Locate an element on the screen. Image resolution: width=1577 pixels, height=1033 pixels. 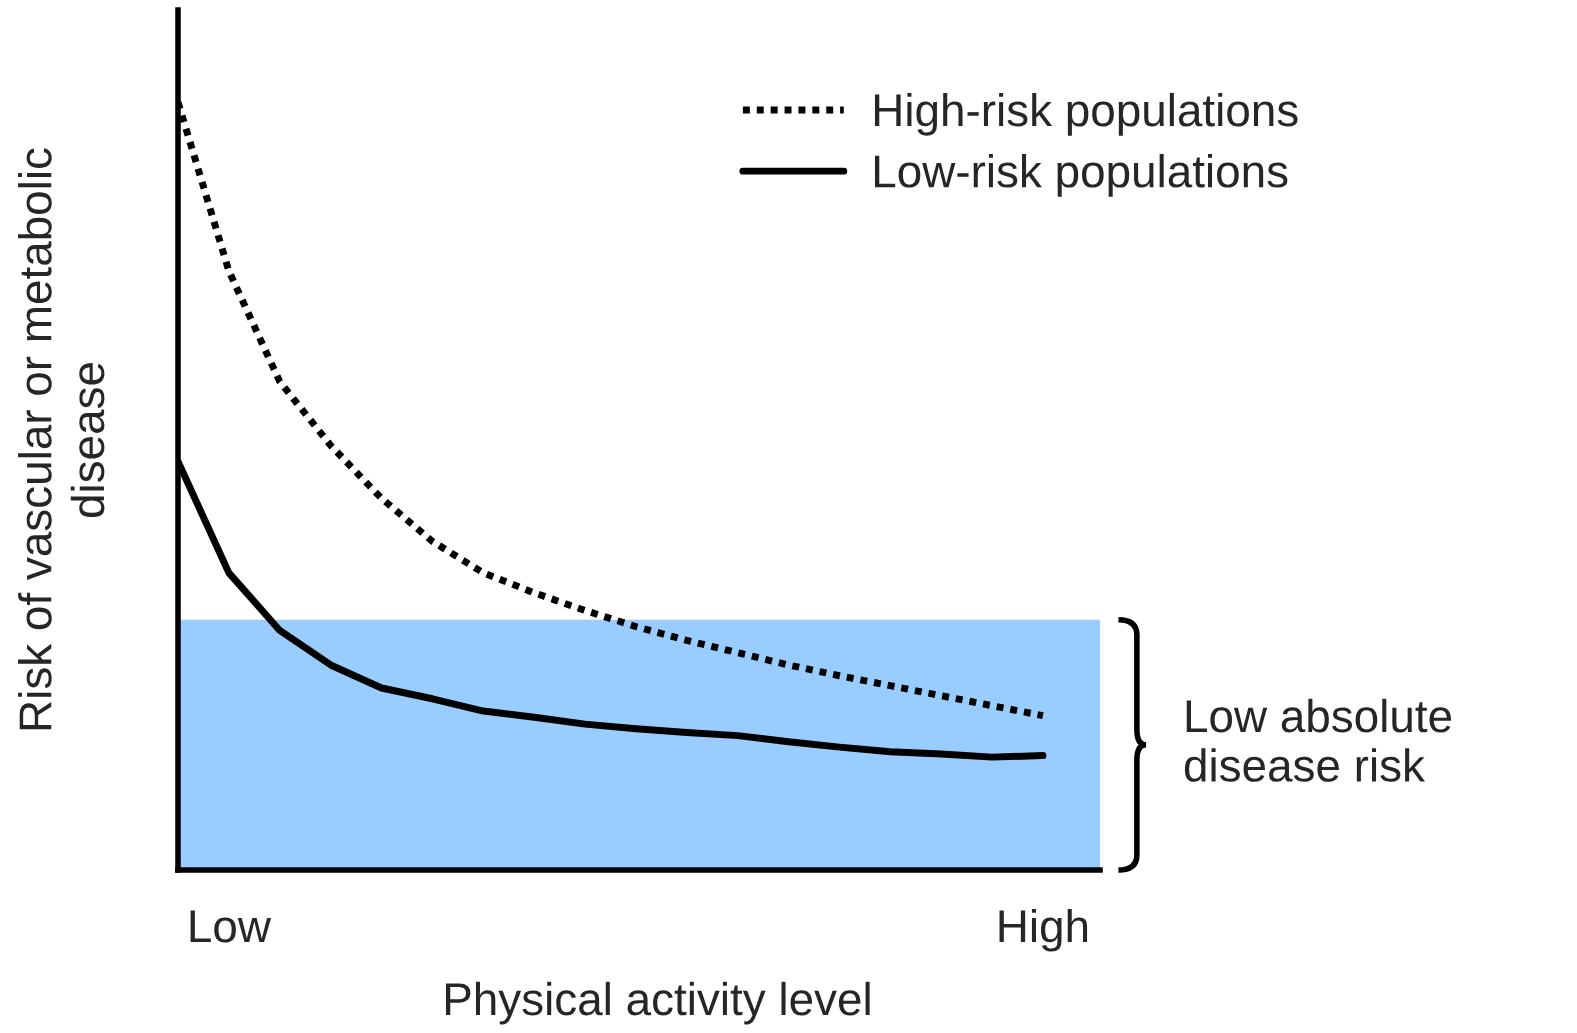
y-axis-title: Risk of vascular or metabolic disease is located at coordinates (61, 439).